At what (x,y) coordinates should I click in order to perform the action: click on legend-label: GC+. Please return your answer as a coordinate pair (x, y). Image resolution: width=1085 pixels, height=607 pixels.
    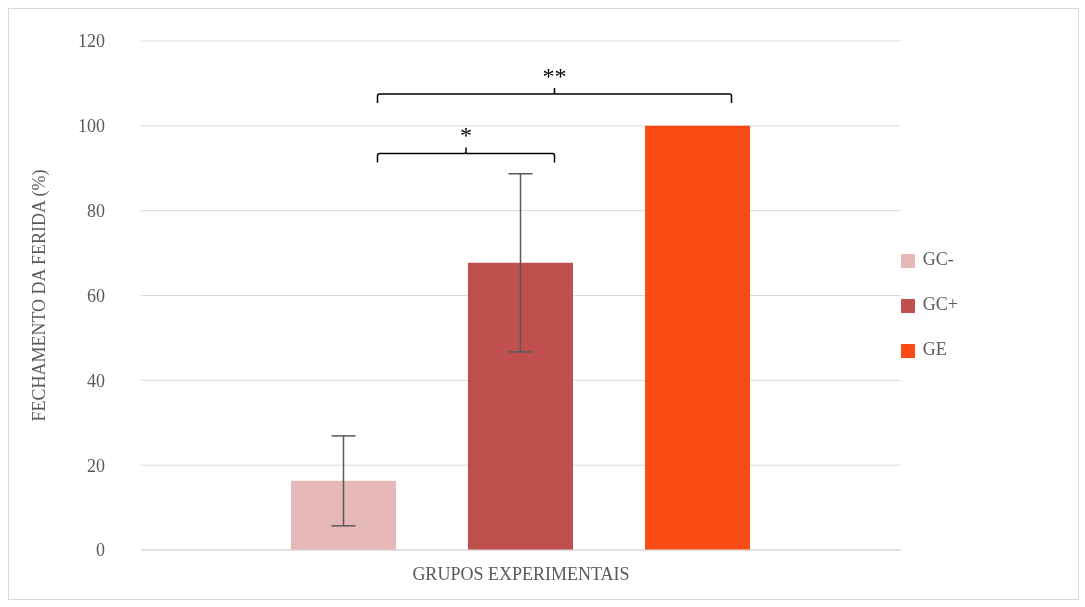
    Looking at the image, I should click on (940, 303).